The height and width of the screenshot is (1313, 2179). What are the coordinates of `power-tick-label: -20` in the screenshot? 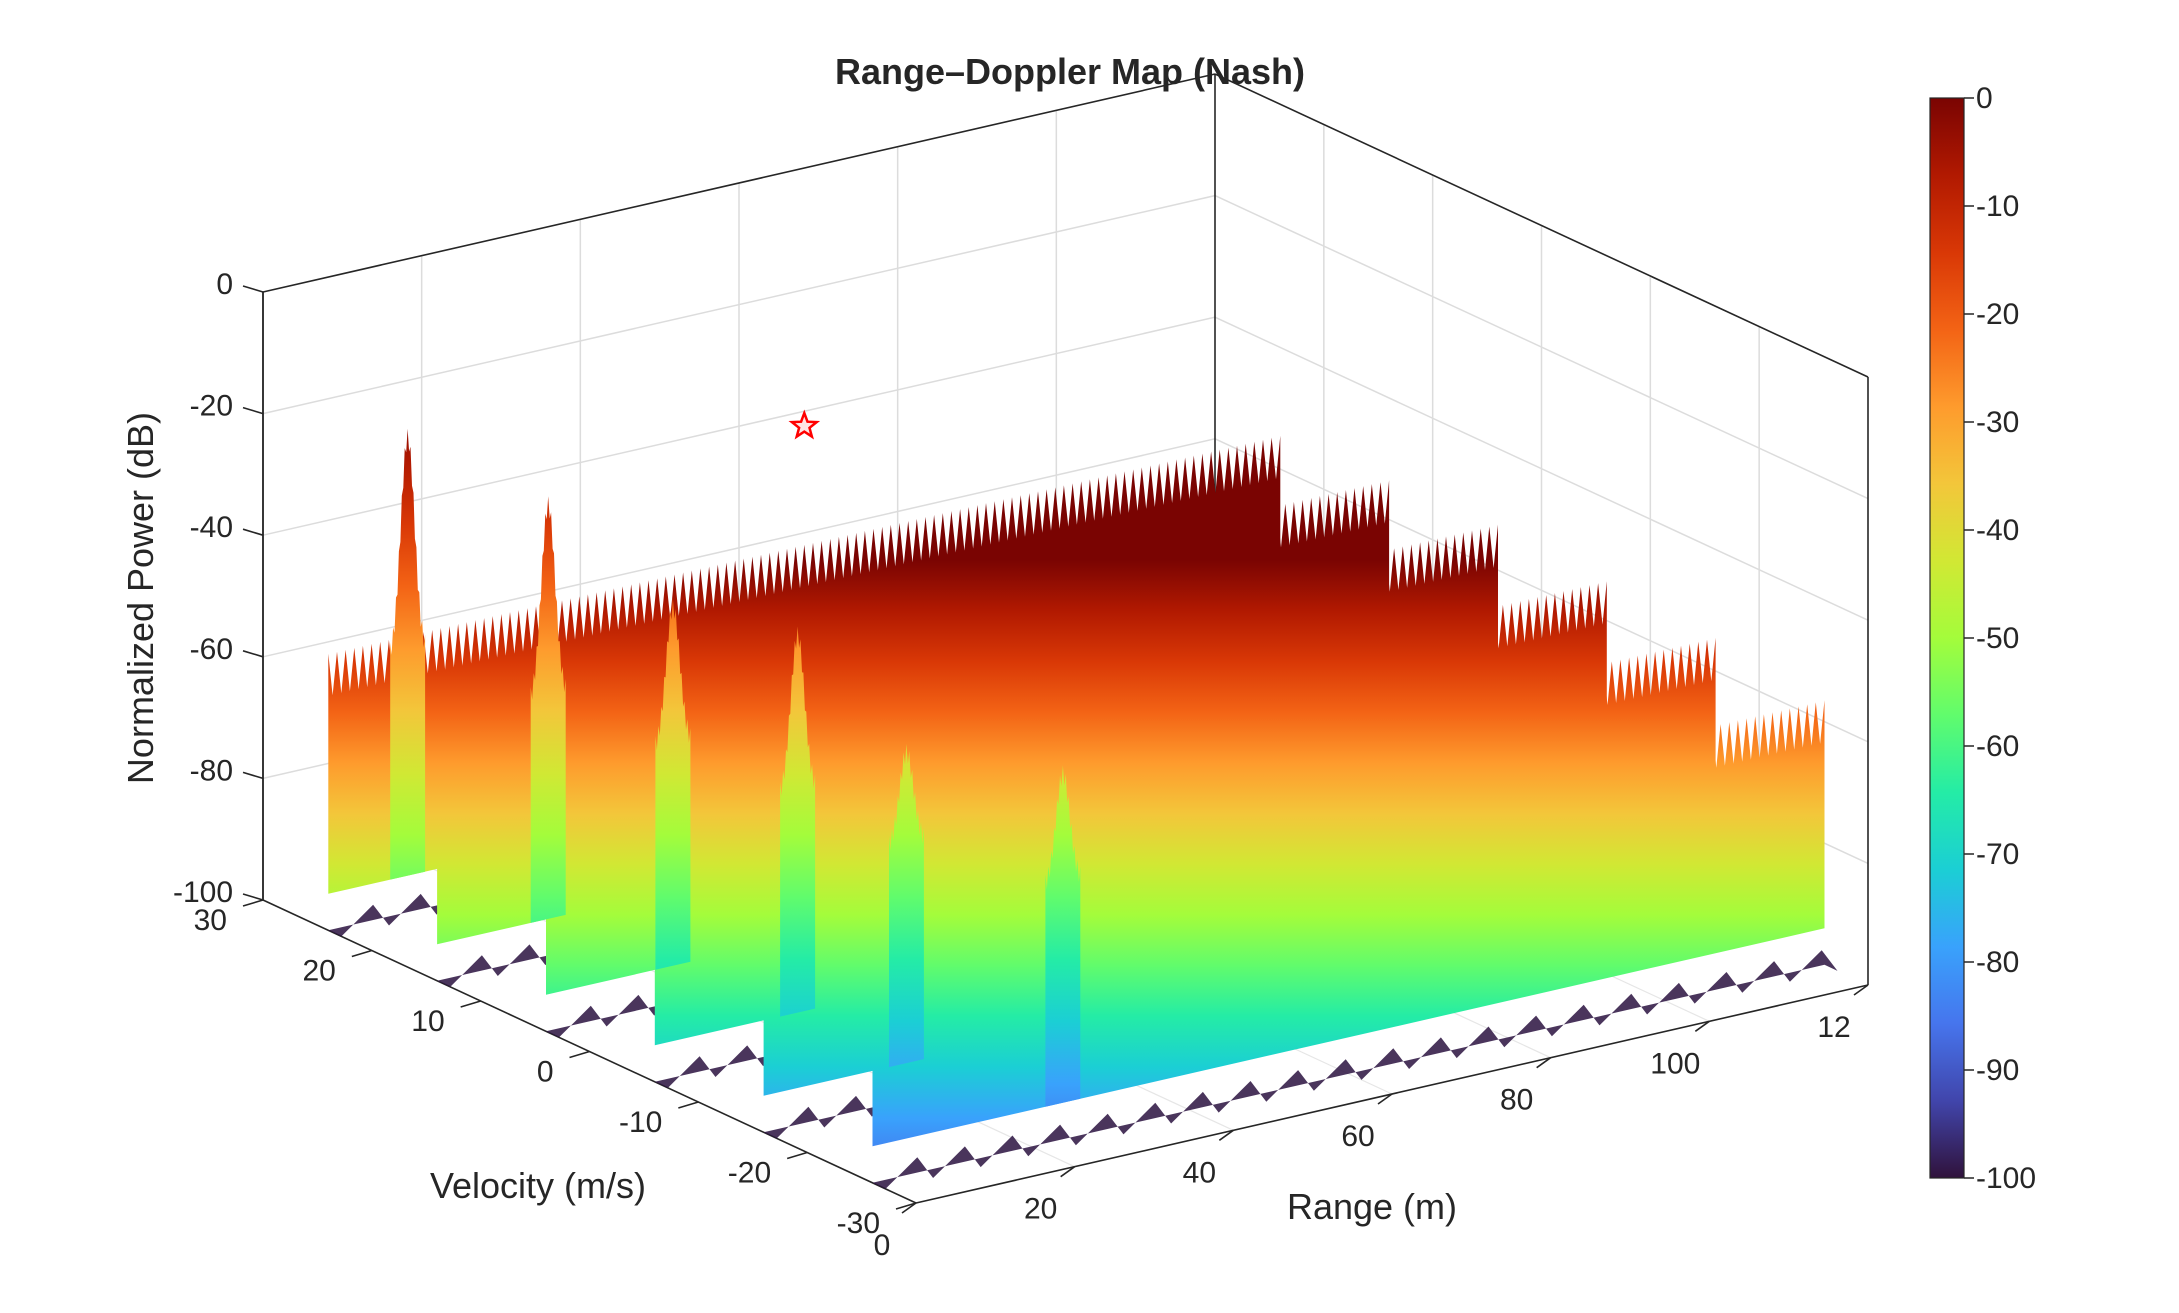 It's located at (211, 406).